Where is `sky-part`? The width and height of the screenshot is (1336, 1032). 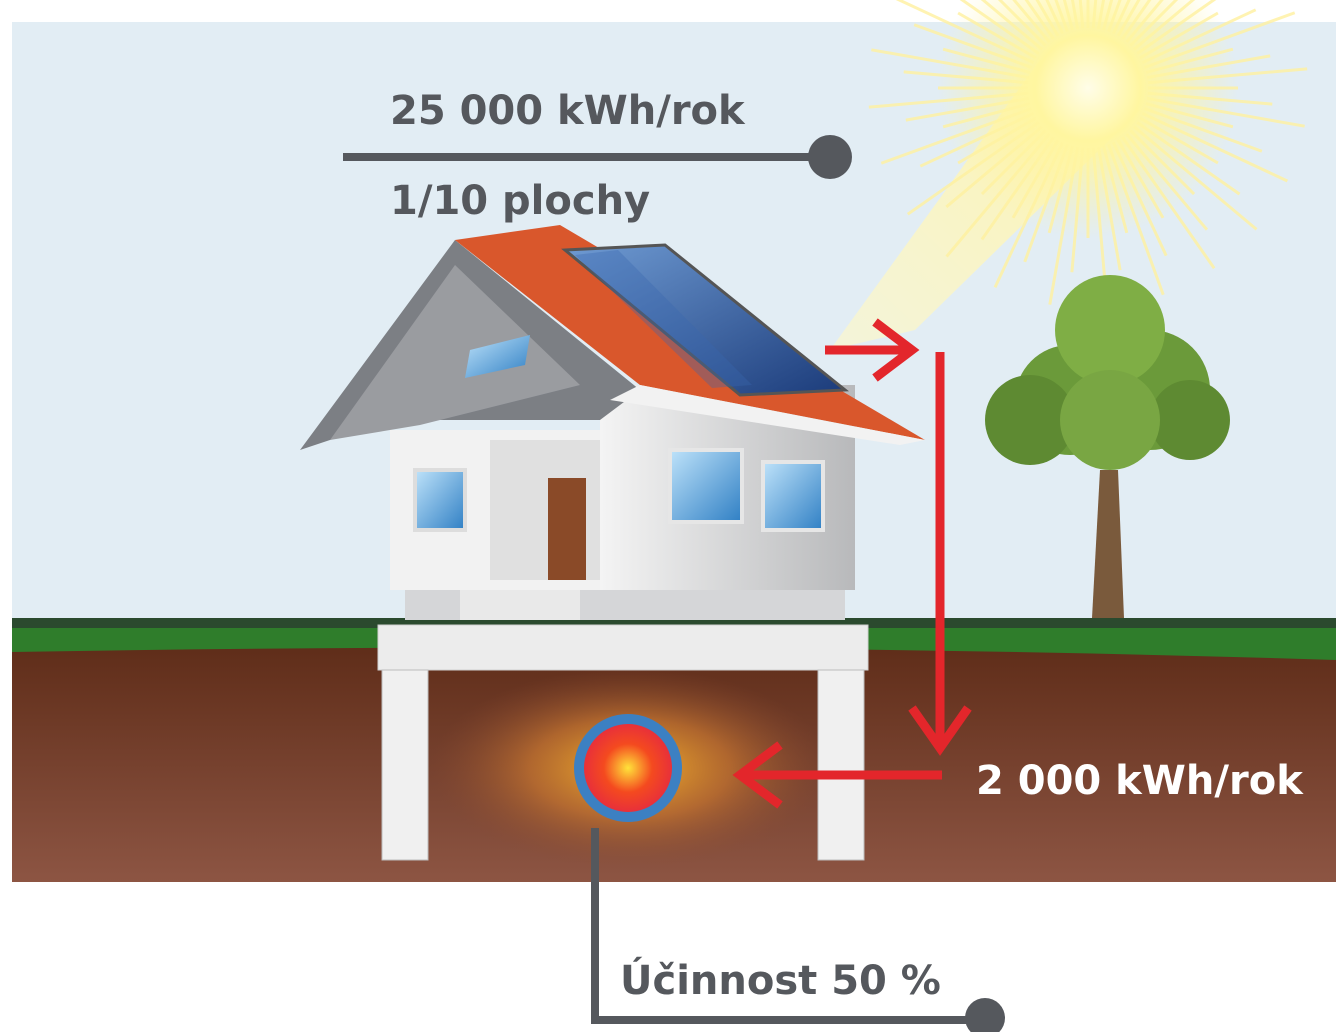
sky-part is located at coordinates (1088, 119).